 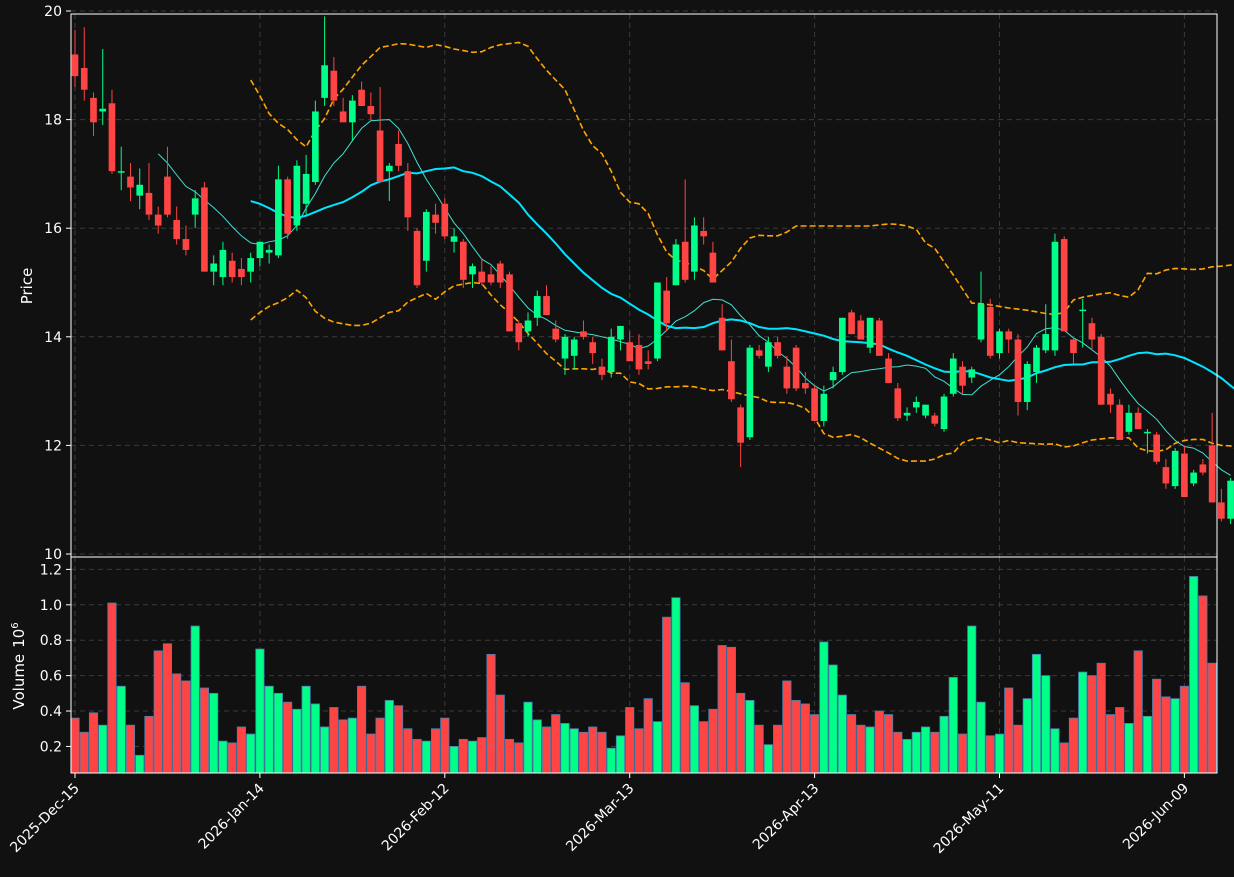 What do you see at coordinates (53, 446) in the screenshot?
I see `price-tick-label: 12` at bounding box center [53, 446].